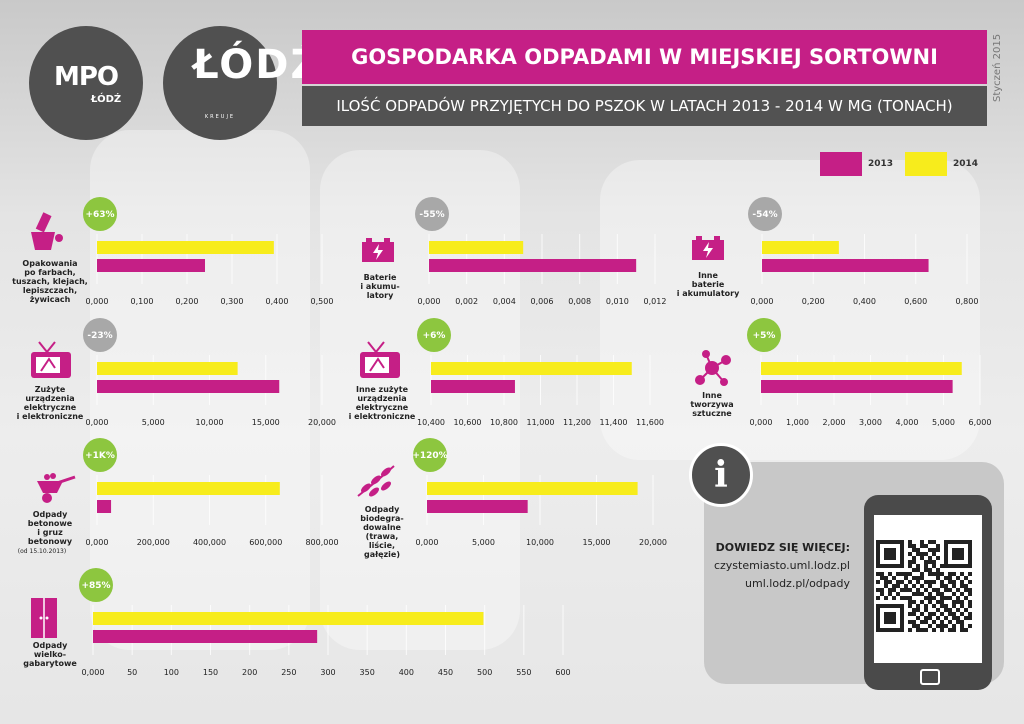 This screenshot has height=724, width=1024. I want to click on change-badge, so click(430, 455).